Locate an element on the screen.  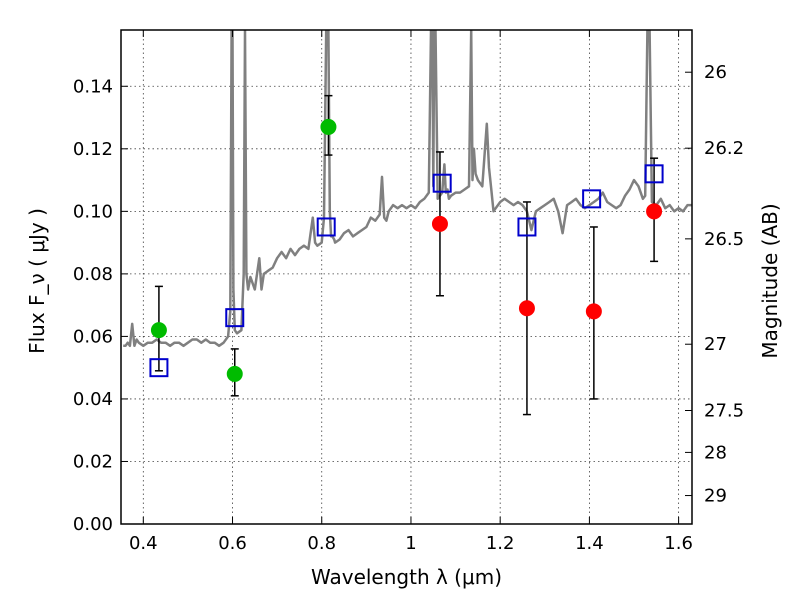
y-tick-label: 0.08 is located at coordinates (93, 274).